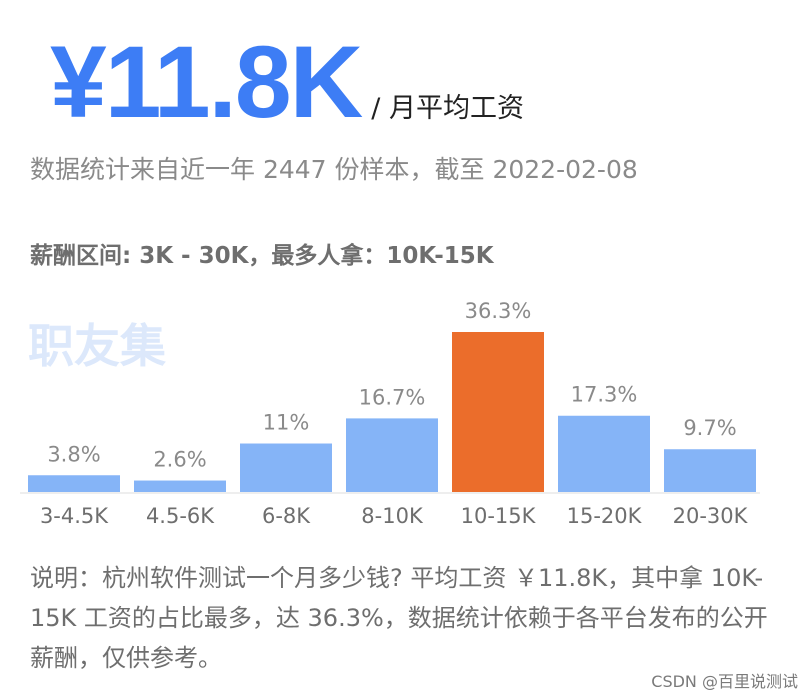  Describe the element at coordinates (604, 453) in the screenshot. I see `bar-15-20K` at that location.